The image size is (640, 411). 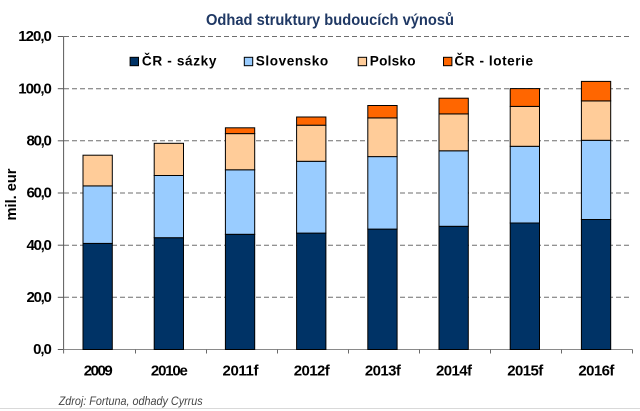 I want to click on svg-text: mil. eur, so click(x=12, y=194).